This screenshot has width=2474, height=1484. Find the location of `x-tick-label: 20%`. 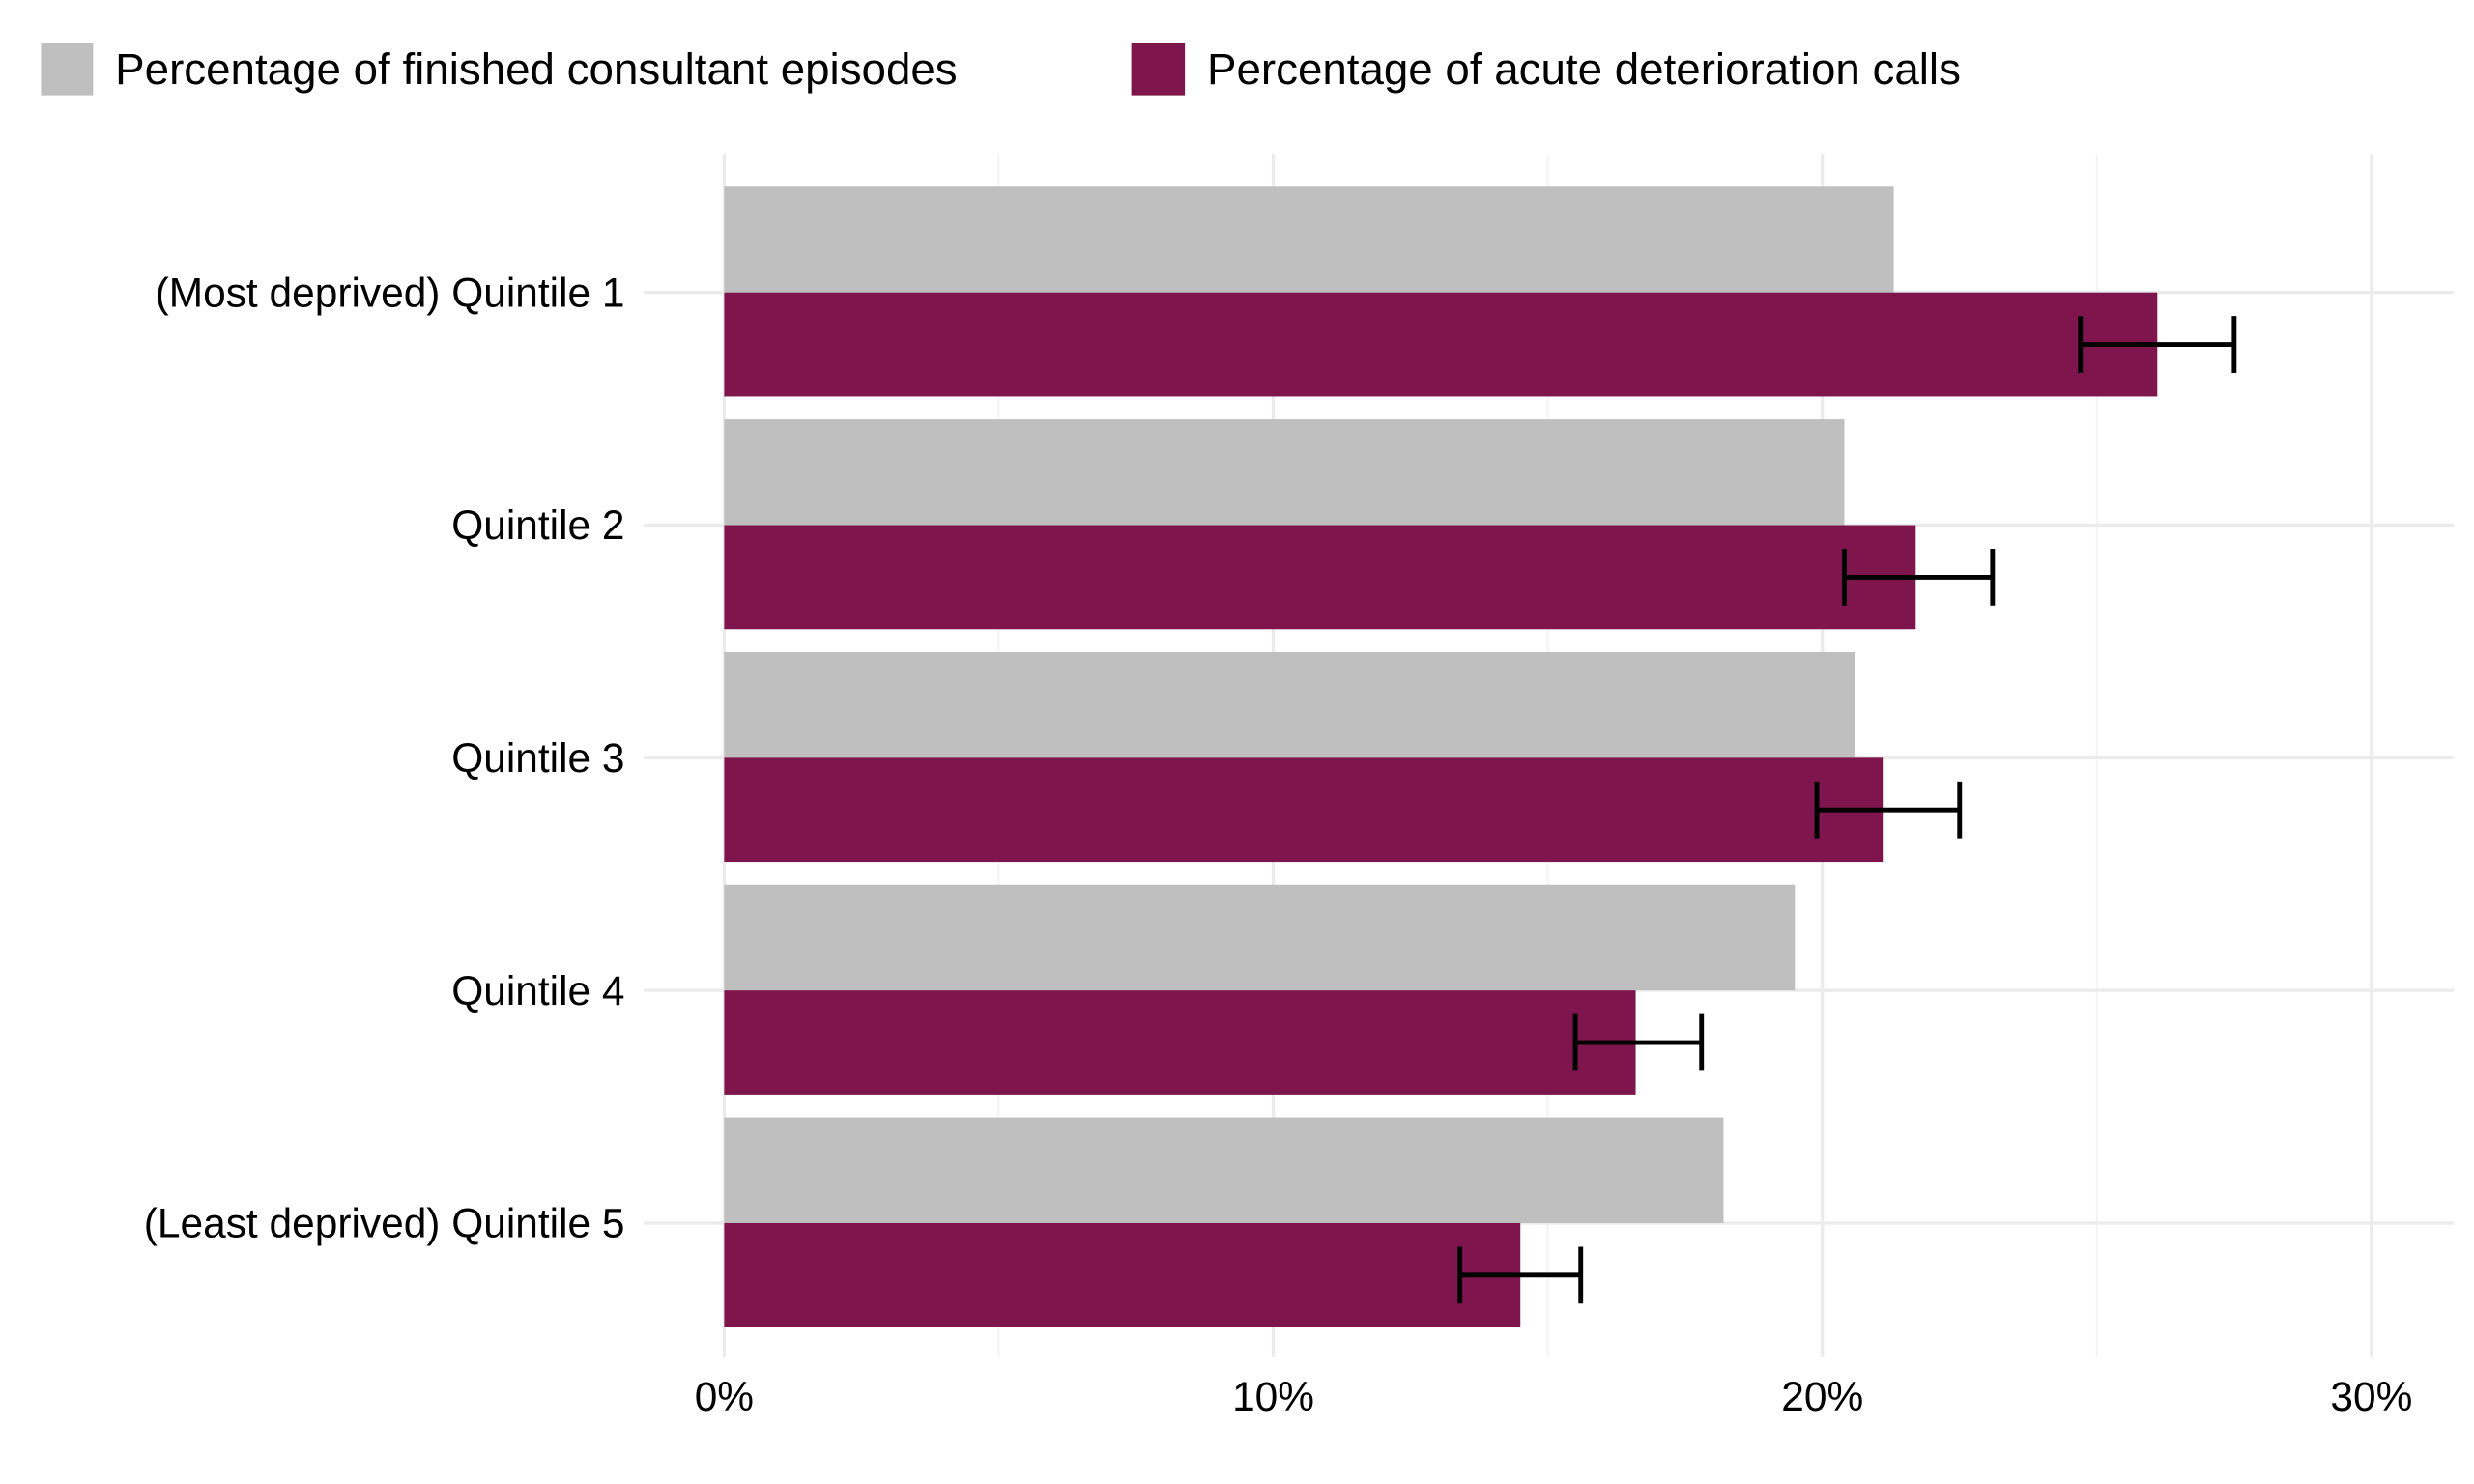

x-tick-label: 20% is located at coordinates (1822, 1396).